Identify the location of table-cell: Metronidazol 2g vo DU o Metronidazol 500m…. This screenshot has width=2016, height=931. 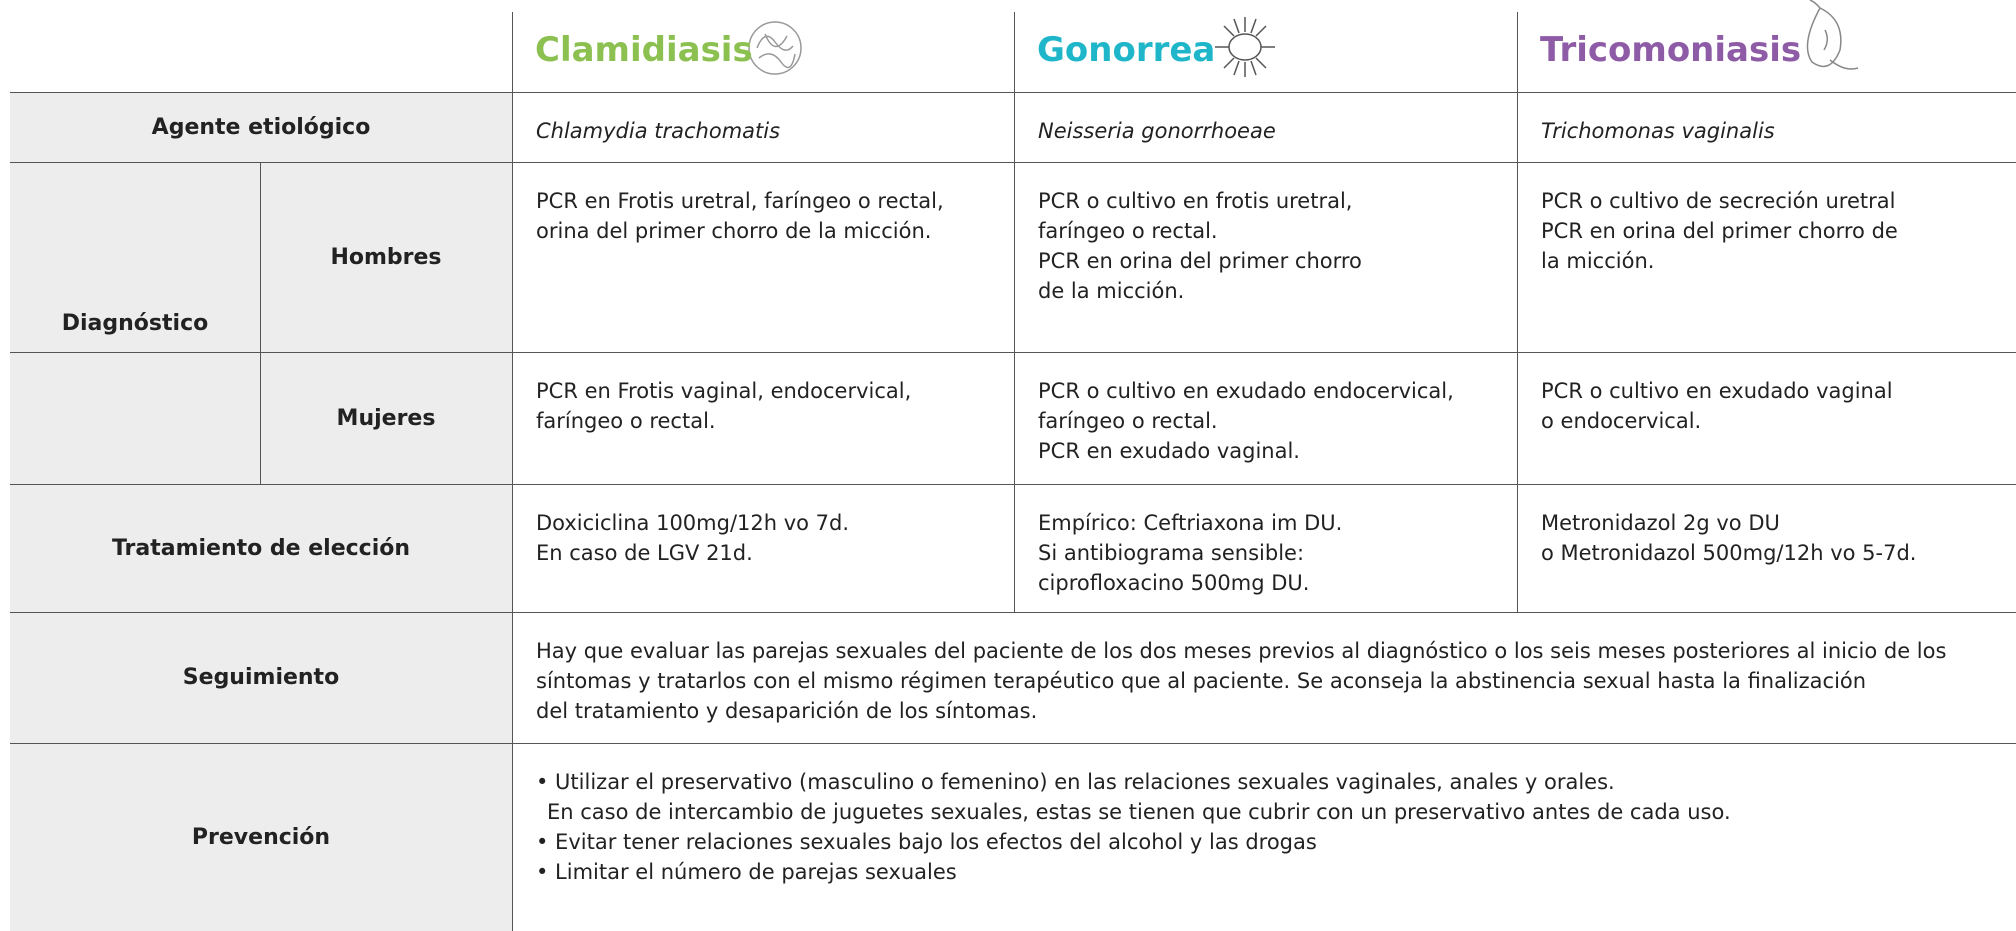
(1766, 548).